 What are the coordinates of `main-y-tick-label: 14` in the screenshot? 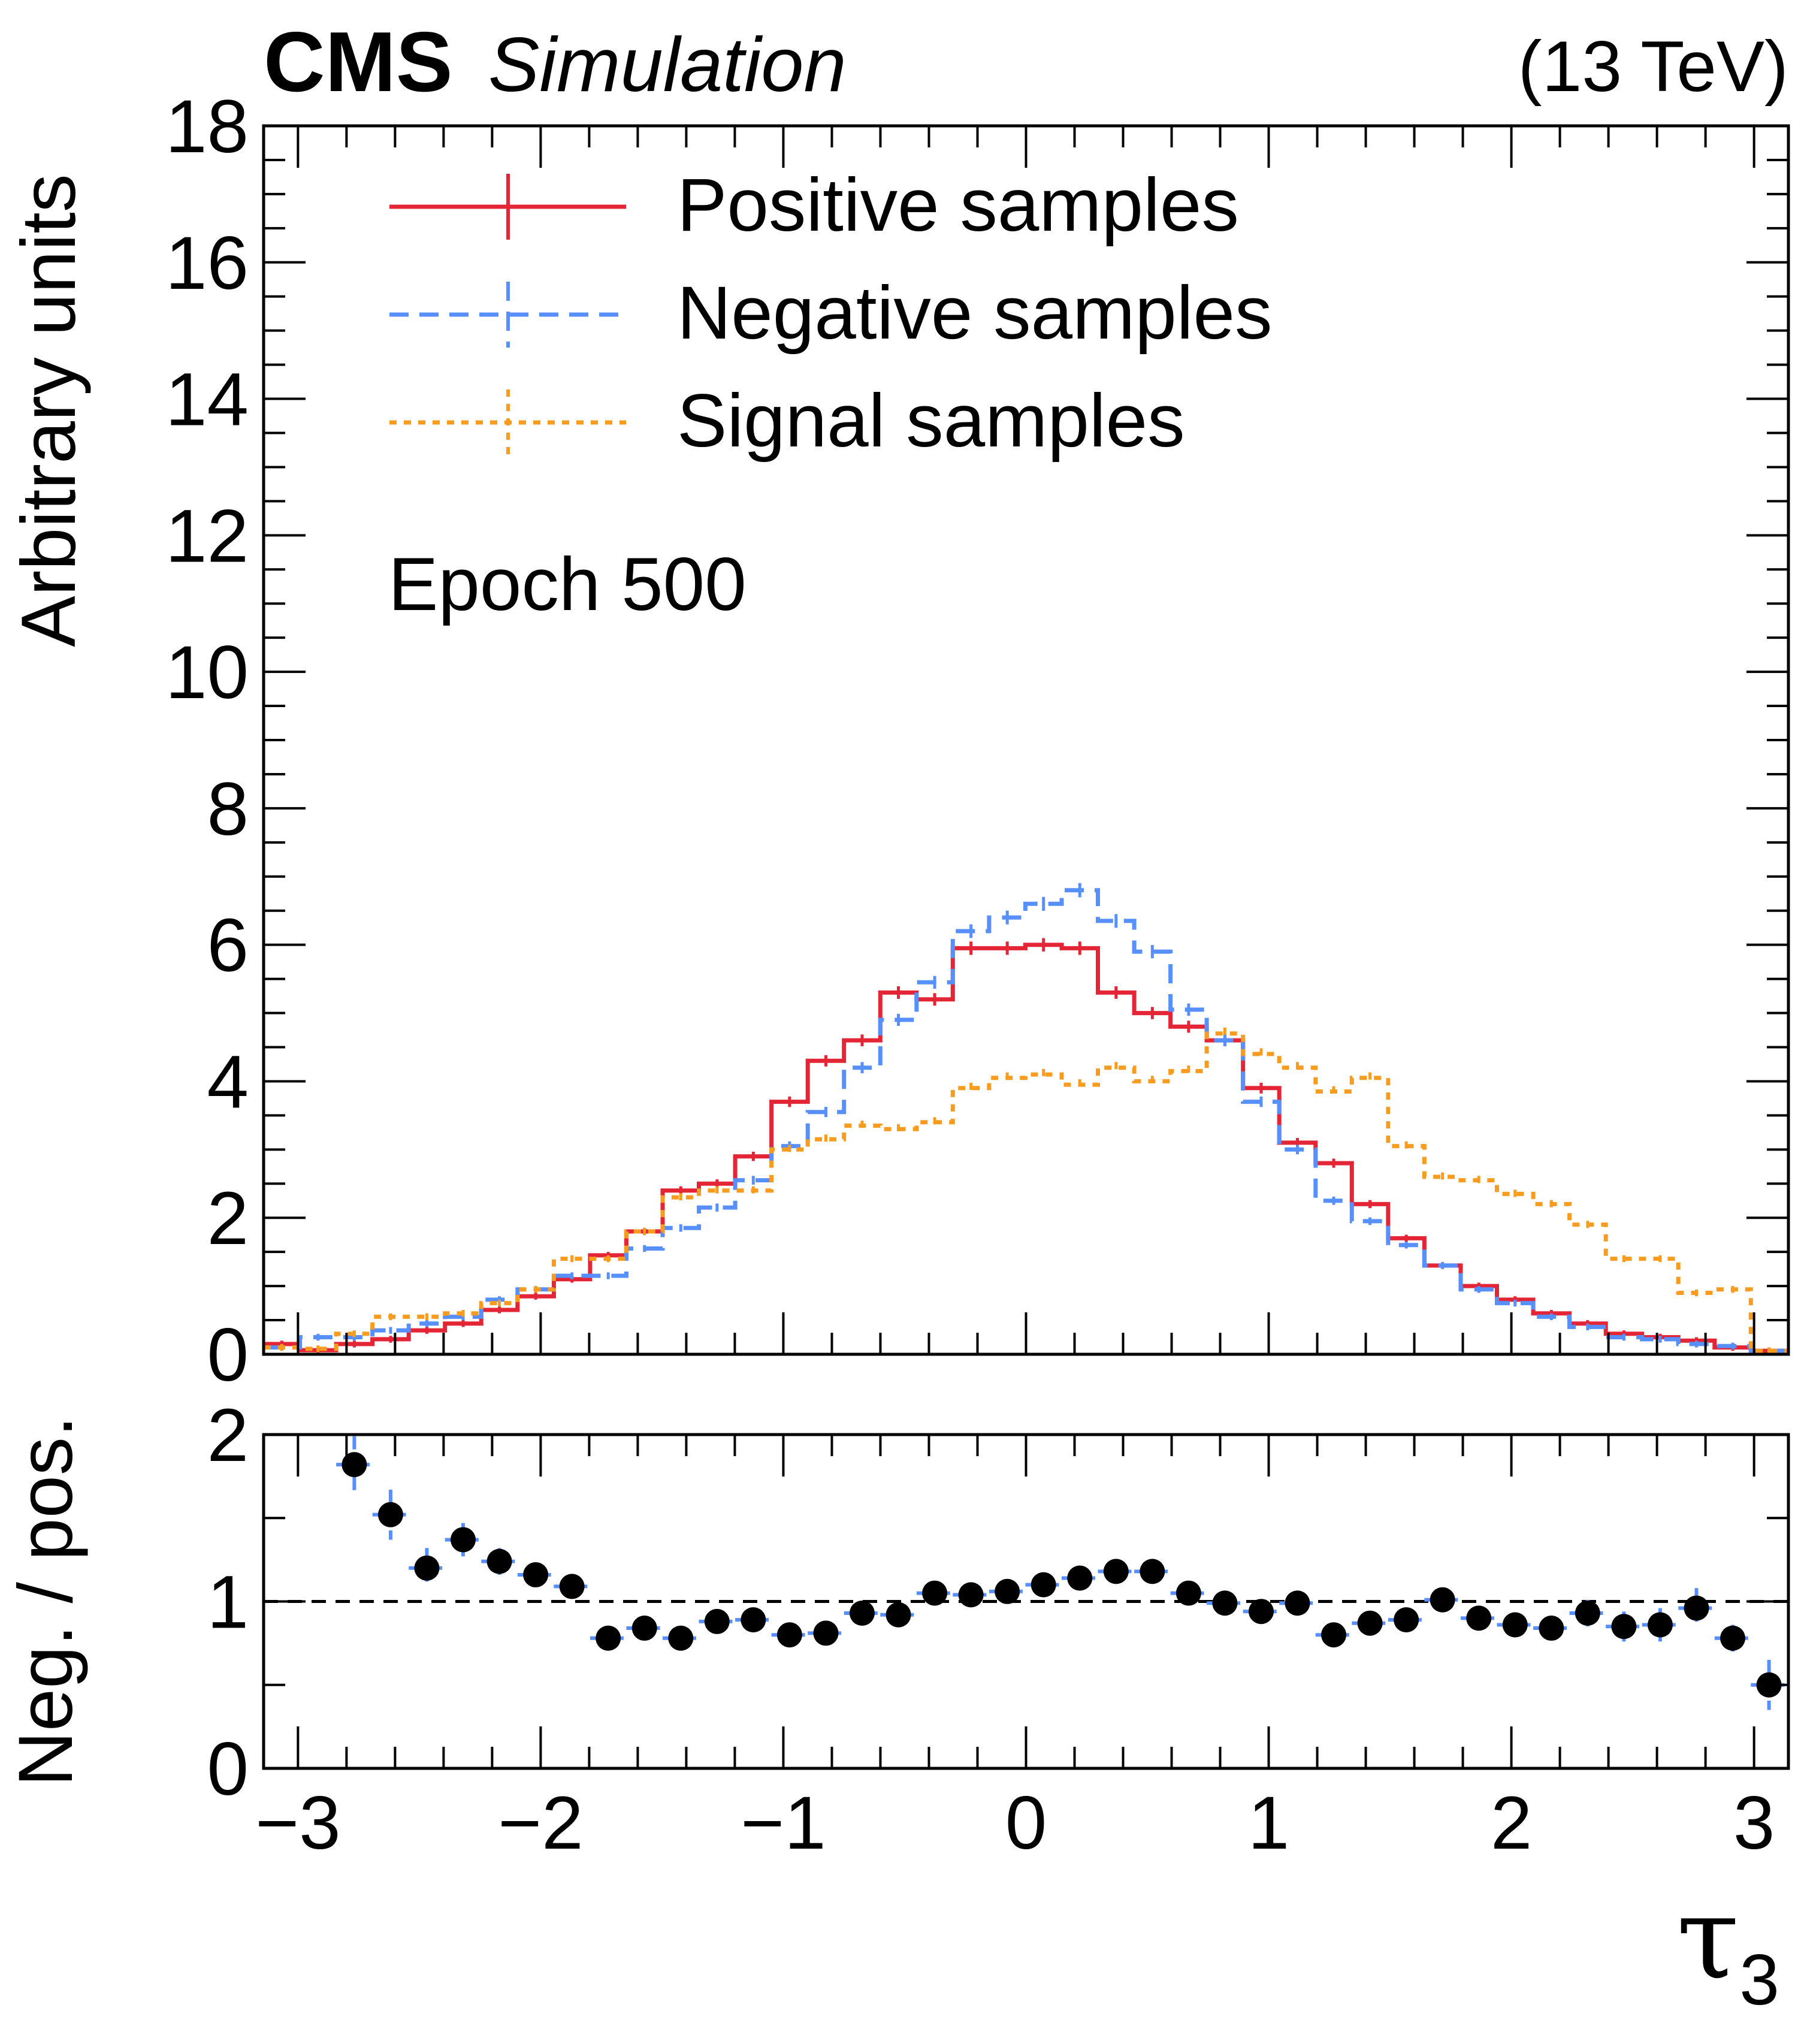 It's located at (207, 400).